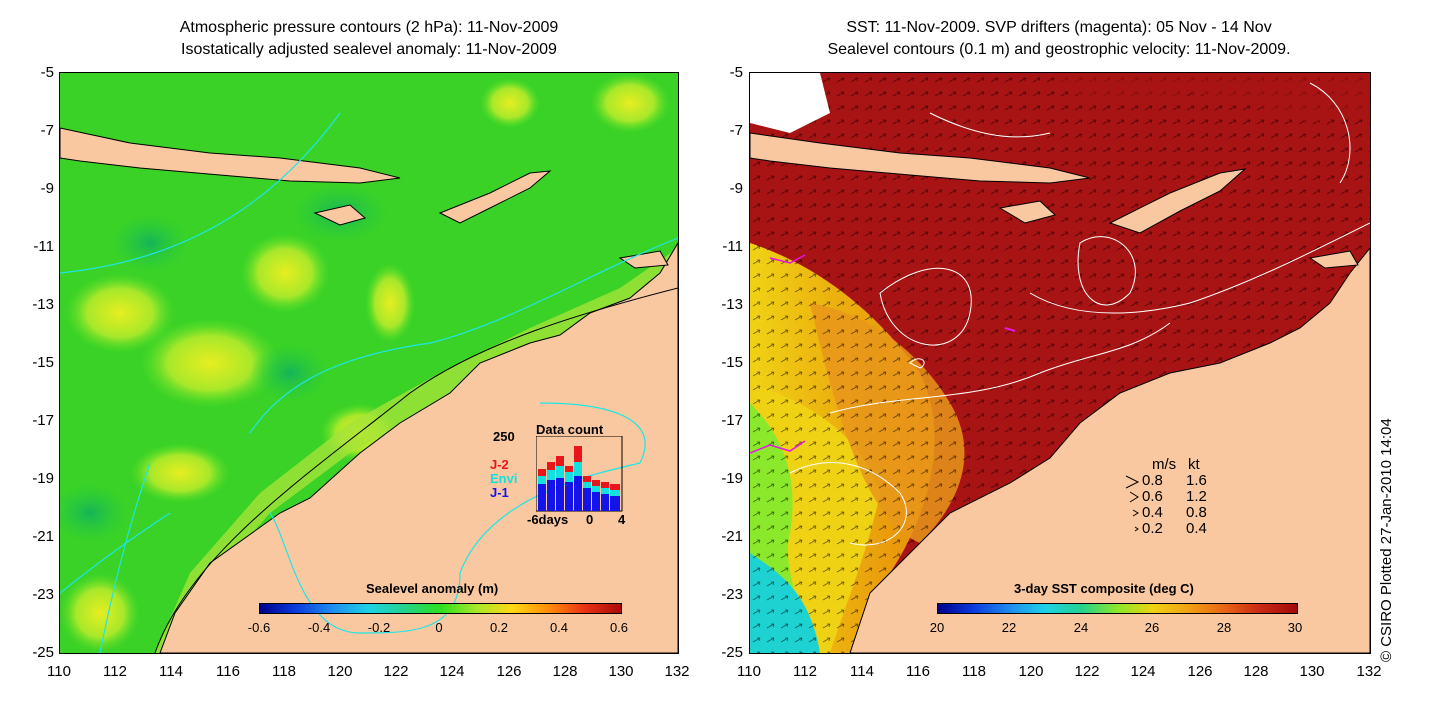  What do you see at coordinates (319, 627) in the screenshot?
I see `colorbar-tick: -0.4` at bounding box center [319, 627].